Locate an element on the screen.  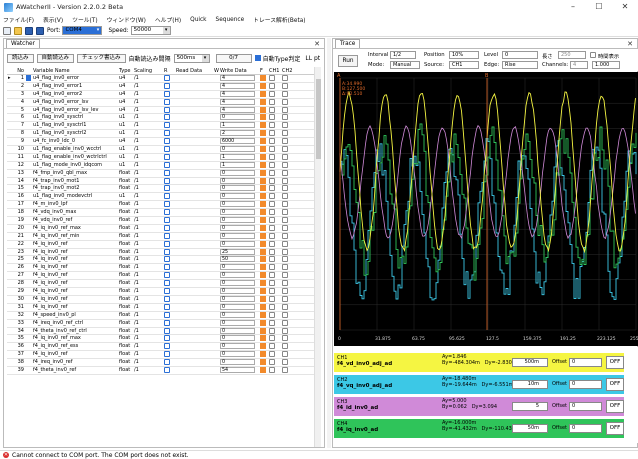
table-row: 30 f4_iq_inv0_ref float/1 0 is located at coordinates (161, 299).